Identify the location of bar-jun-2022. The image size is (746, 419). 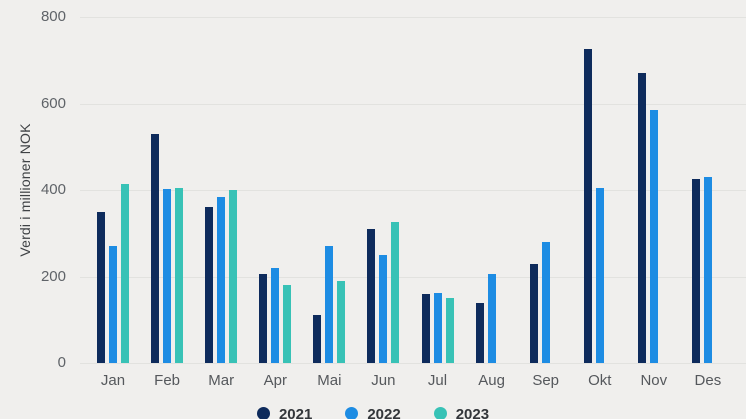
(383, 308).